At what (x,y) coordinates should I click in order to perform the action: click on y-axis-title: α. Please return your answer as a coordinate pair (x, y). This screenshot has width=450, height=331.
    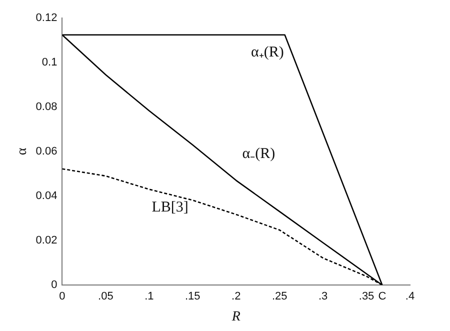
    Looking at the image, I should click on (22, 151).